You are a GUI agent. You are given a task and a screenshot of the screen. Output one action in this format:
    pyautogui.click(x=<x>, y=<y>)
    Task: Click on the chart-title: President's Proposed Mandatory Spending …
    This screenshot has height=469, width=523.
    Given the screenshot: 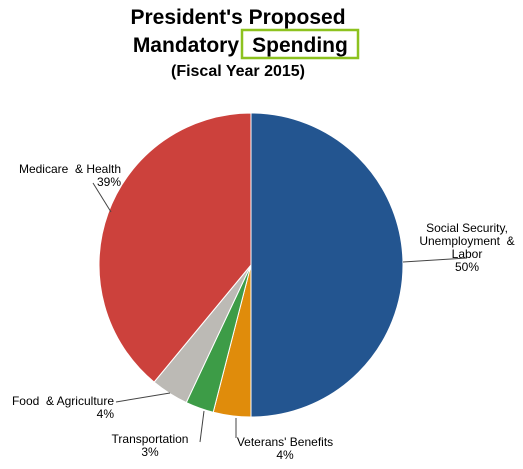 What is the action you would take?
    pyautogui.click(x=245, y=43)
    